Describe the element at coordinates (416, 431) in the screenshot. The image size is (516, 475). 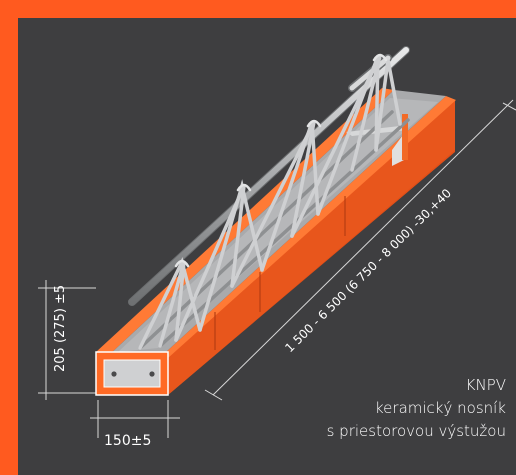
I see `caption-line-2: s priestorovou výstužou` at that location.